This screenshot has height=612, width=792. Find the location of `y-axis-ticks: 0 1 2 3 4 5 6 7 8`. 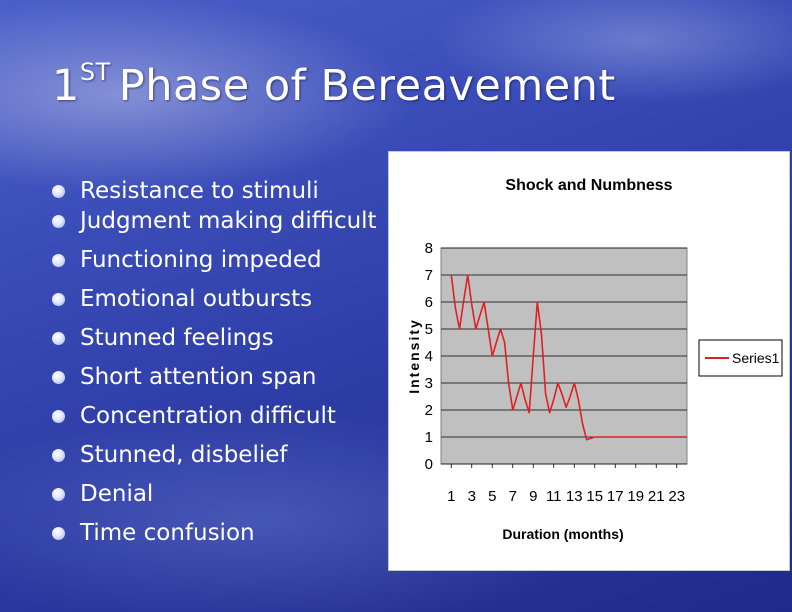

y-axis-ticks: 0 1 2 3 4 5 6 7 8 is located at coordinates (429, 356).